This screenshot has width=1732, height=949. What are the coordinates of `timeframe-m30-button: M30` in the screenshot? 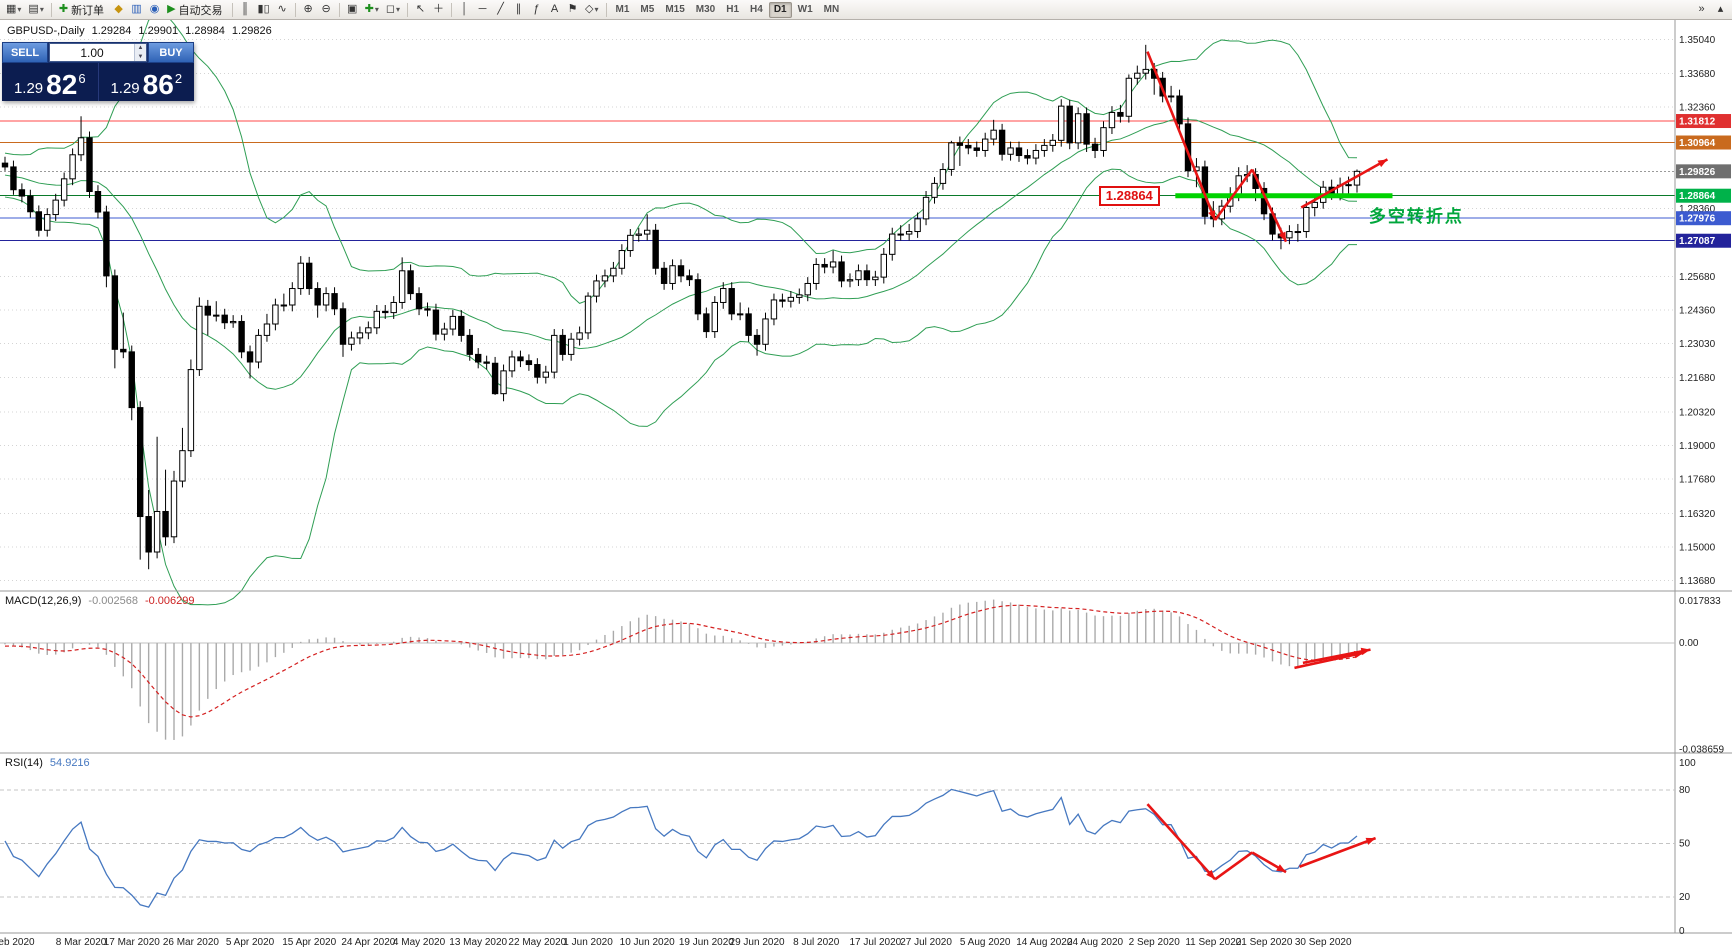 It's located at (705, 9).